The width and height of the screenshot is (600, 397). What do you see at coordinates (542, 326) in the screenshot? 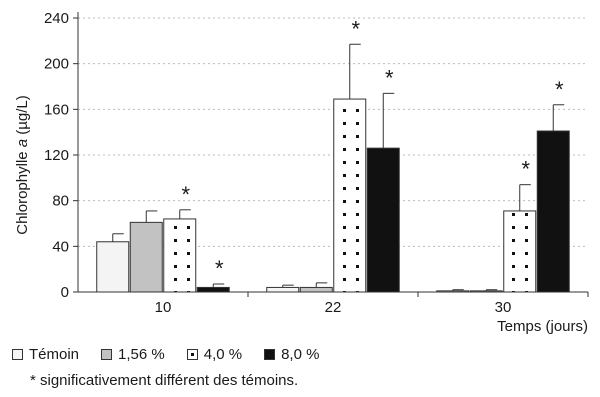
I see `x-axis-title: Temps (jours)` at bounding box center [542, 326].